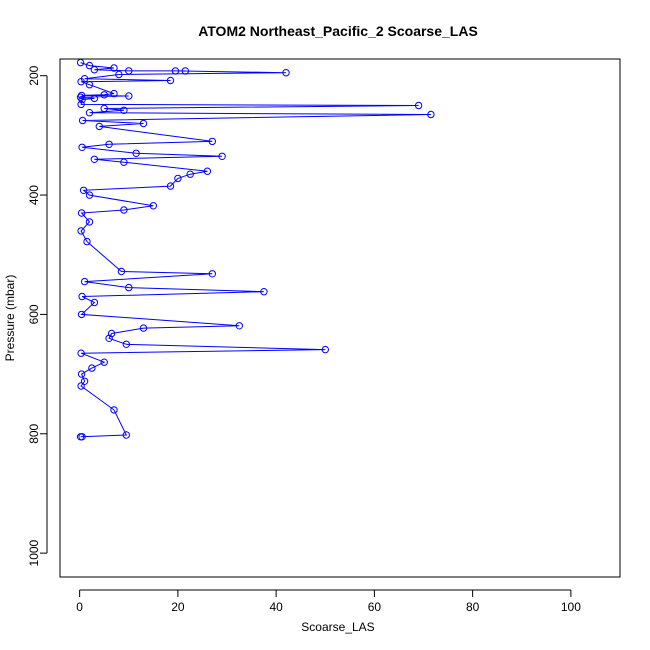 This screenshot has width=650, height=650. I want to click on x-tick-label-4: 80, so click(473, 607).